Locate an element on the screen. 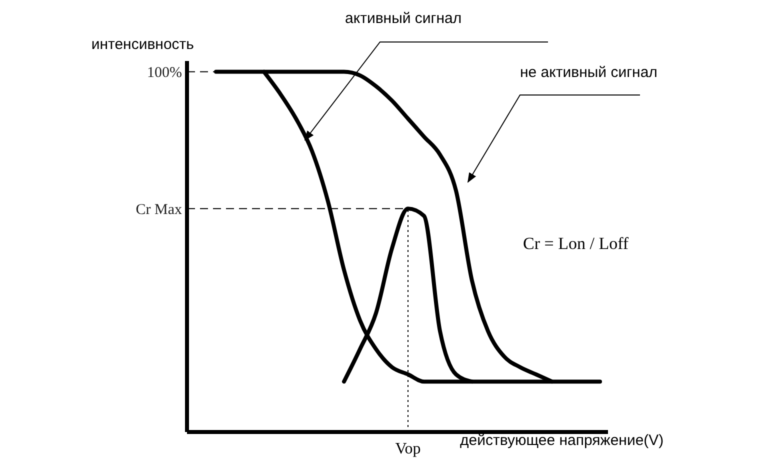 This screenshot has width=777, height=470. ref-line-label: Cr Max is located at coordinates (159, 210).